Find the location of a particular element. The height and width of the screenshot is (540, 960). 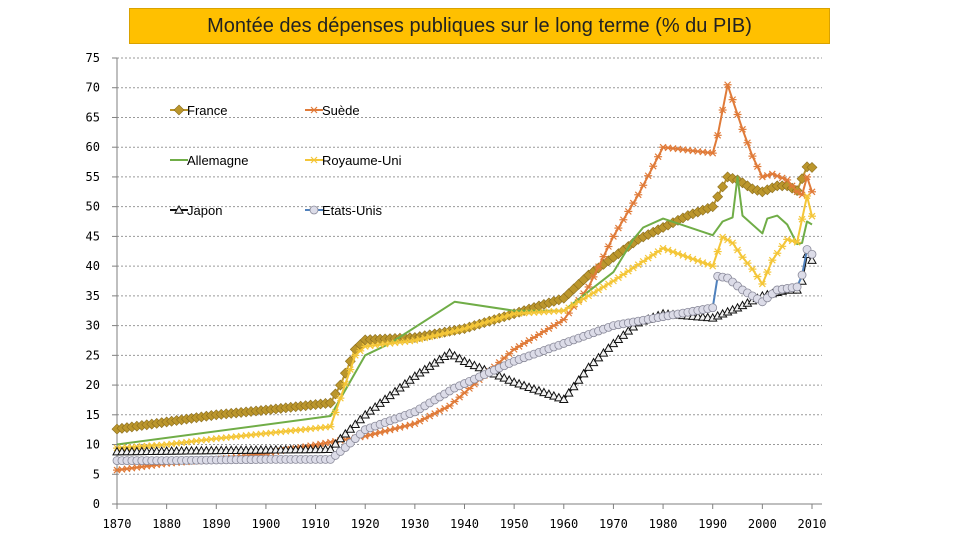

legend-label: Etats-Unis is located at coordinates (352, 210).